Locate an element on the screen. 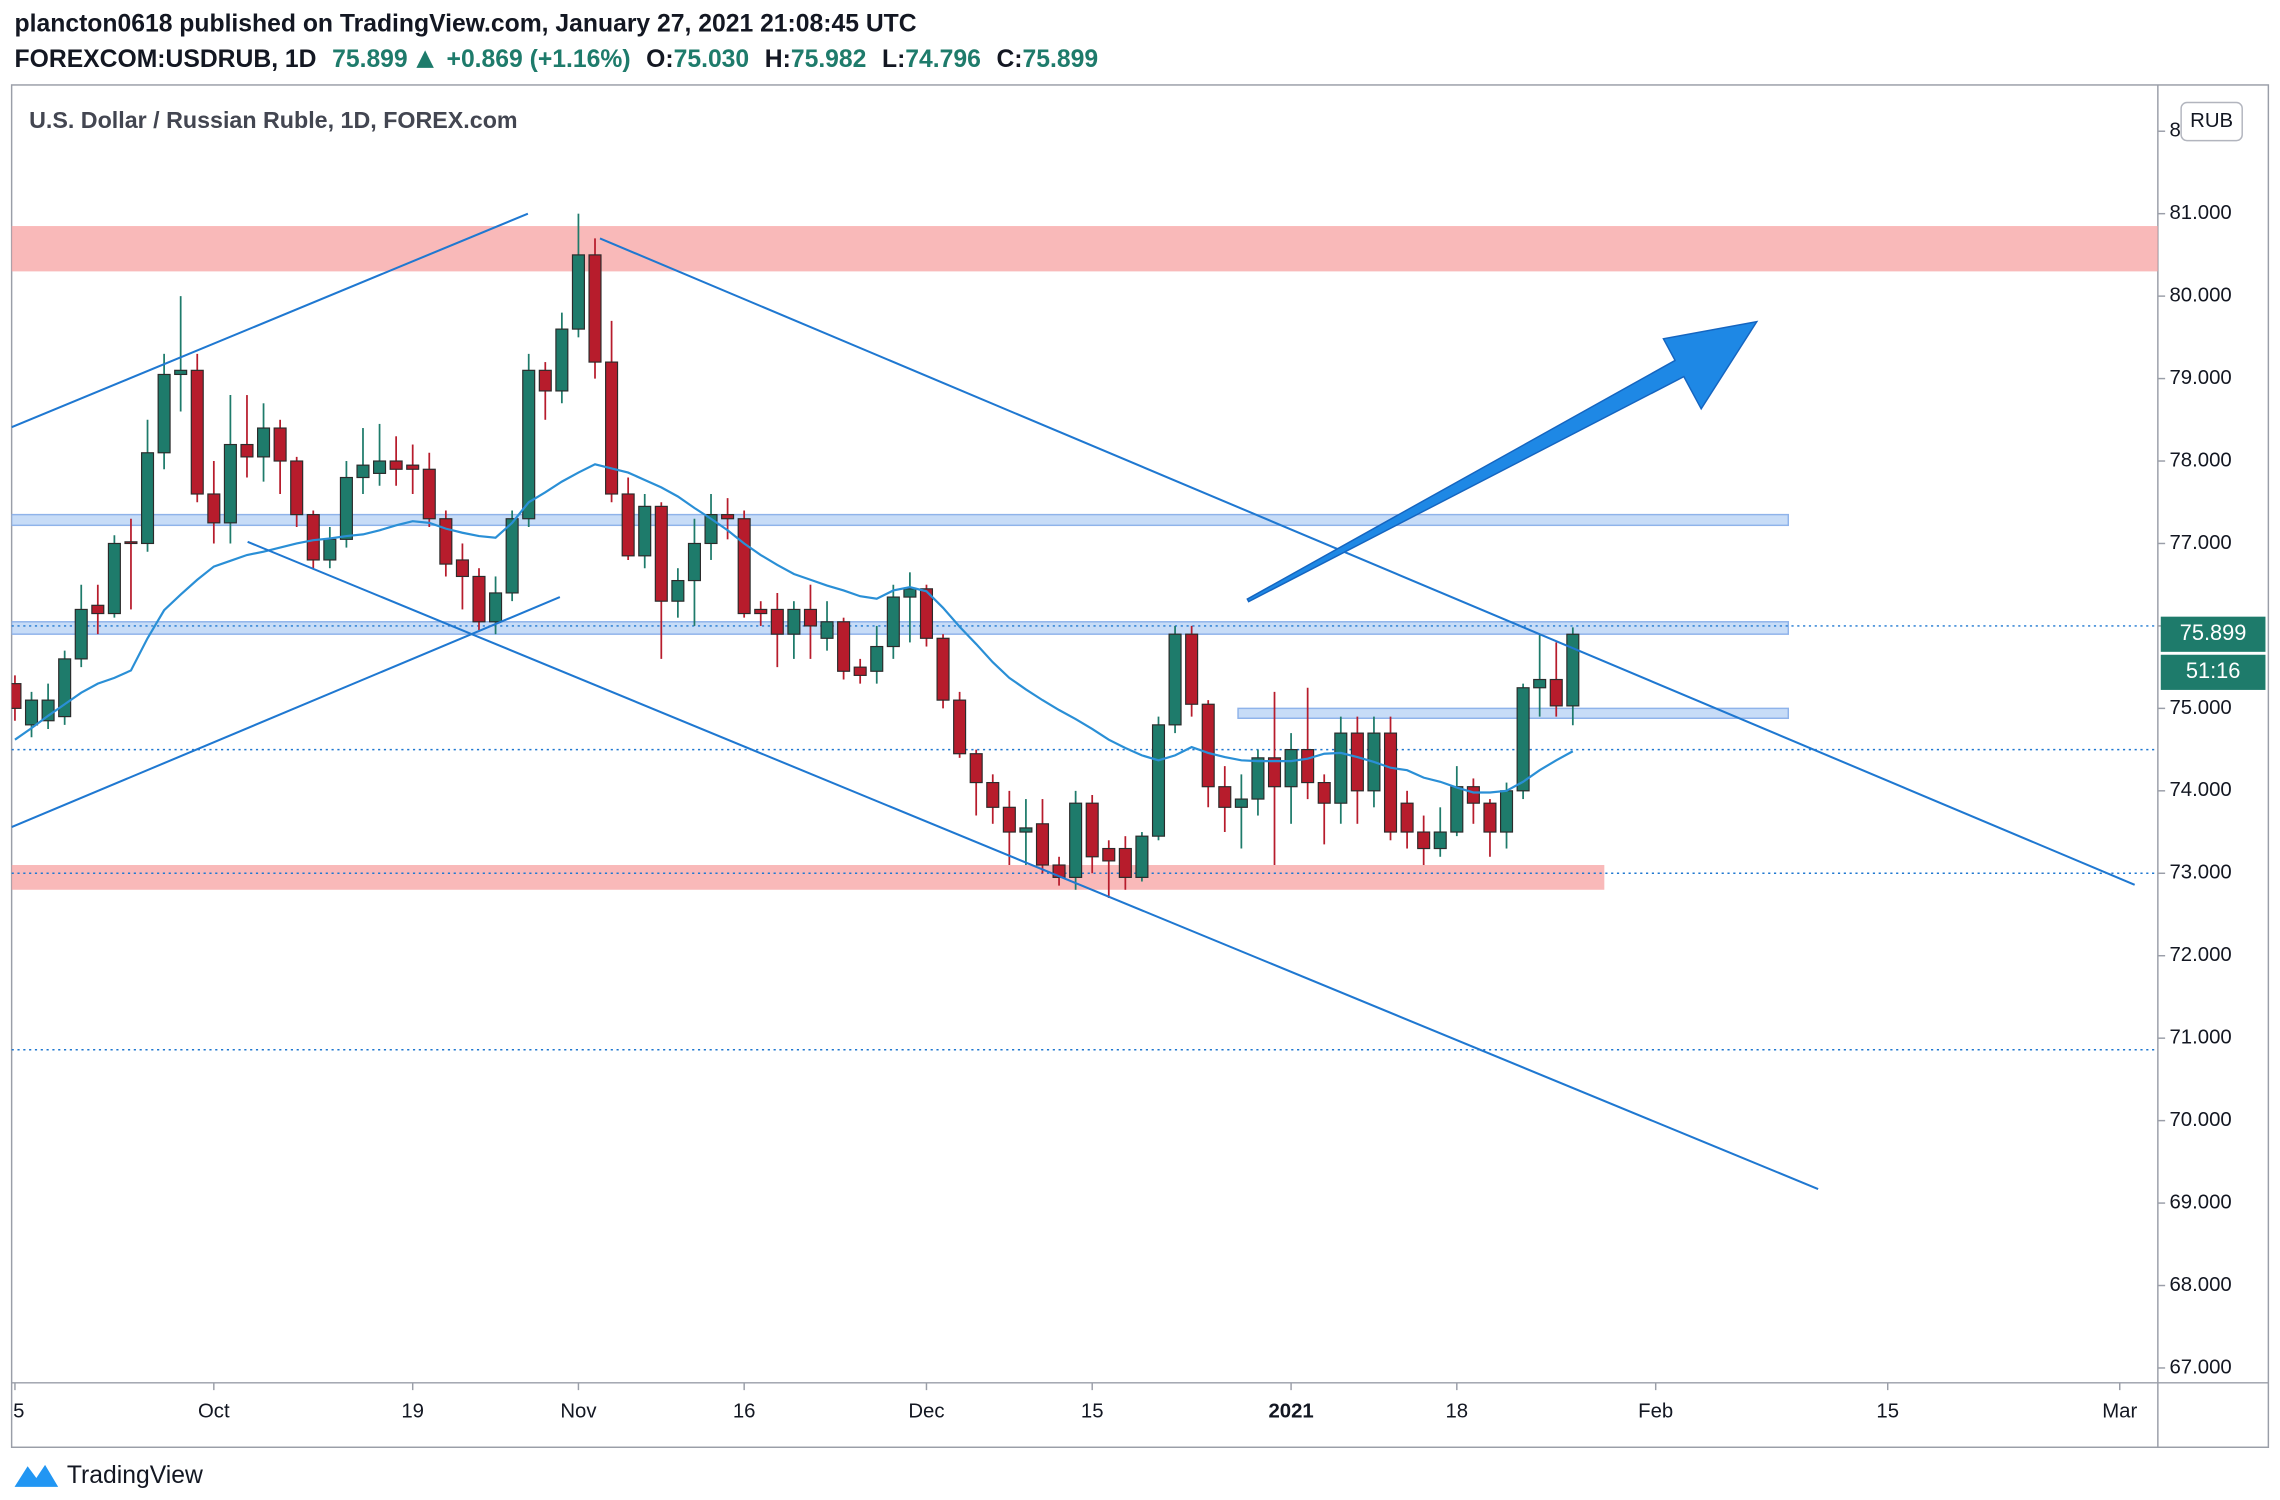 This screenshot has width=2280, height=1500. up-triangle is located at coordinates (425, 59).